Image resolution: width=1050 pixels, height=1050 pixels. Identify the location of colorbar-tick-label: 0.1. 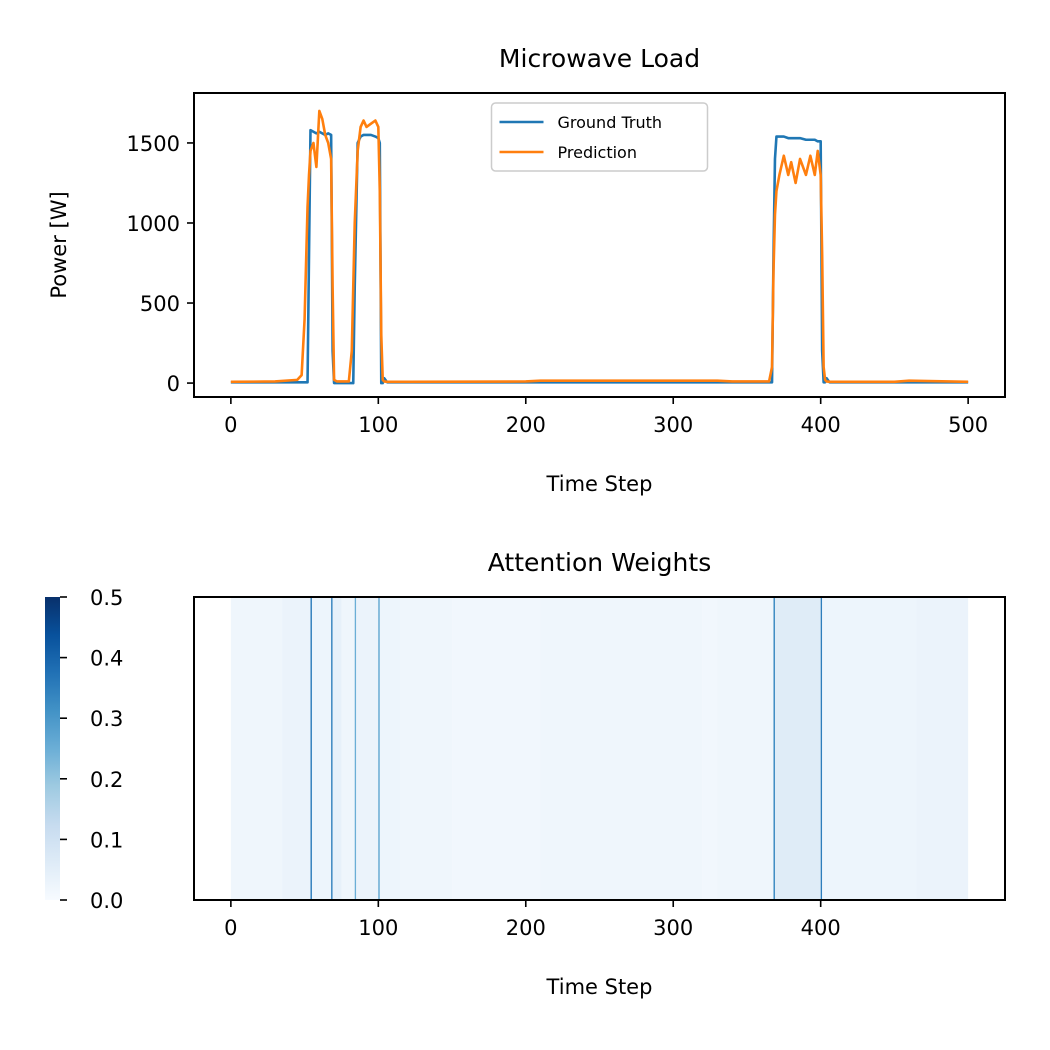
(106, 840).